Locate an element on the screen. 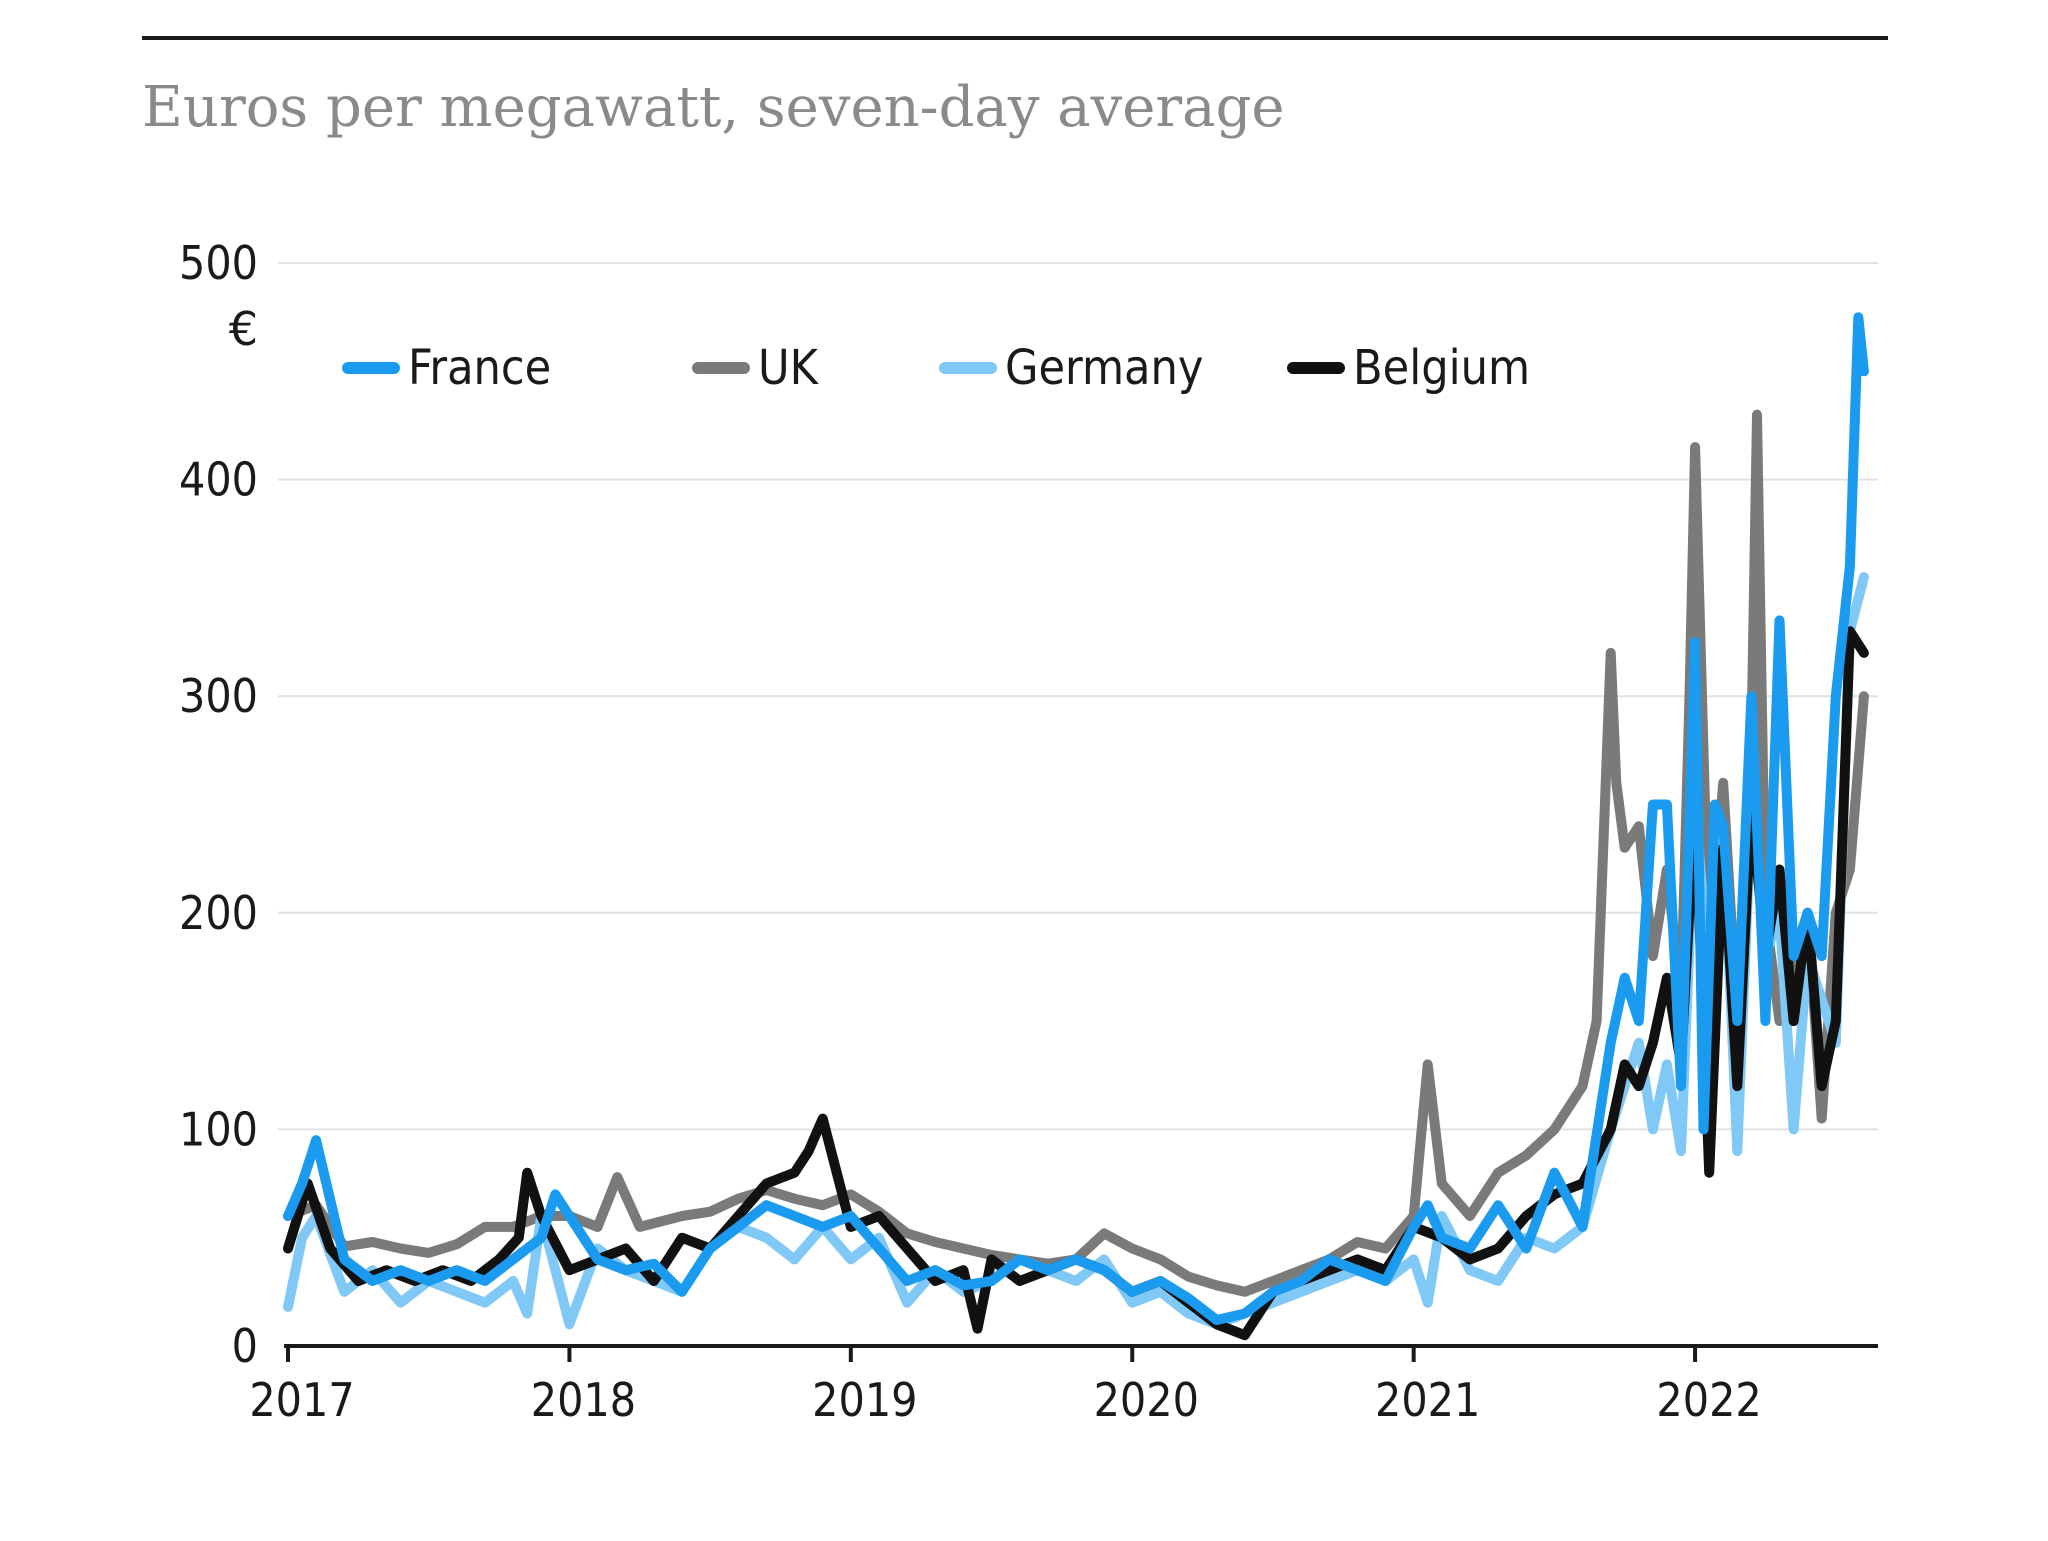  y-axis-unit: € is located at coordinates (243, 329).